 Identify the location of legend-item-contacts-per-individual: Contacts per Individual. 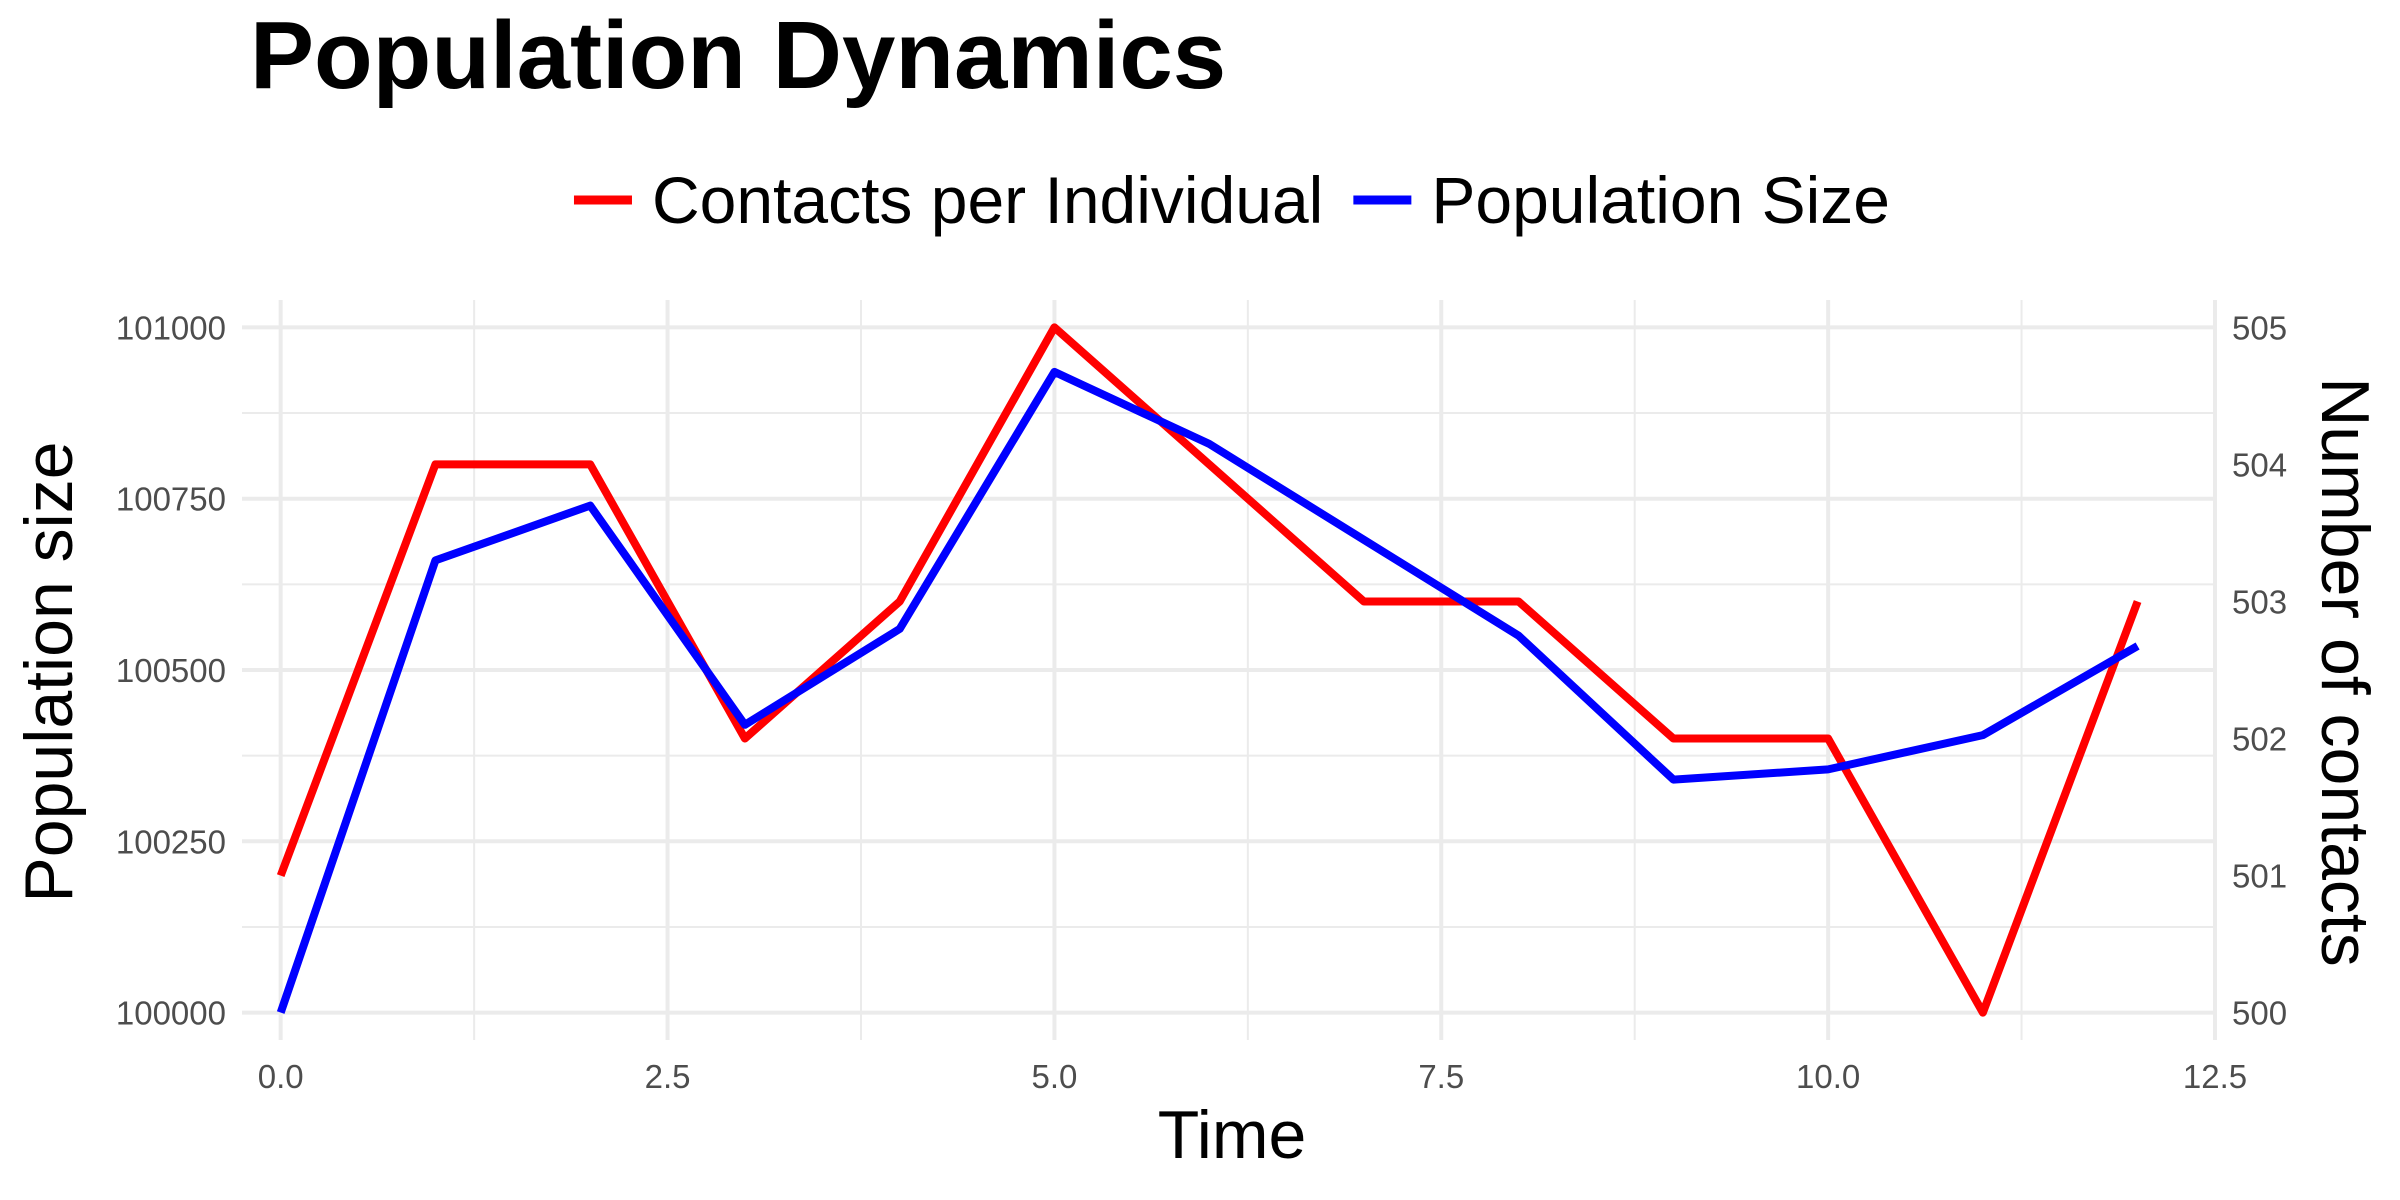
(948, 200).